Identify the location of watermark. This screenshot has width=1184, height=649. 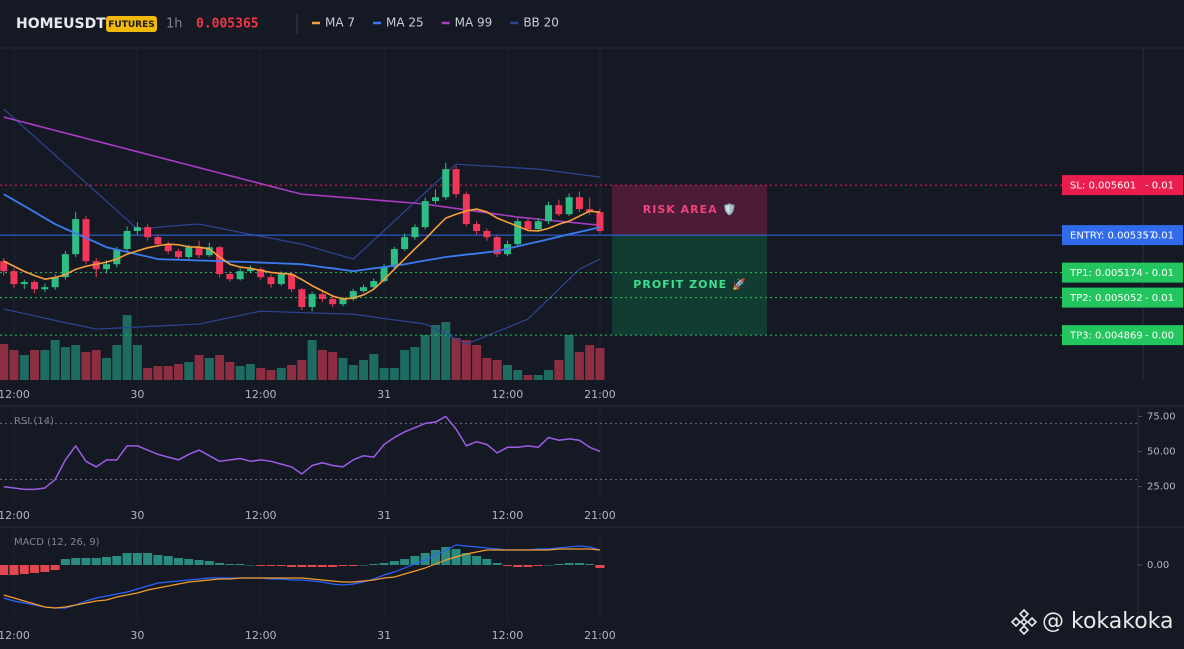
(1024, 622).